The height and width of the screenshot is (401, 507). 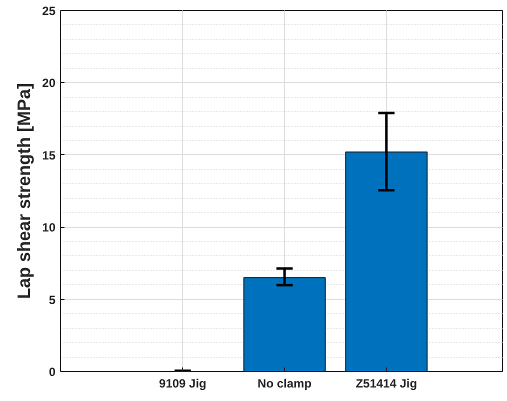 I want to click on x-tick-label: No clamp, so click(x=285, y=383).